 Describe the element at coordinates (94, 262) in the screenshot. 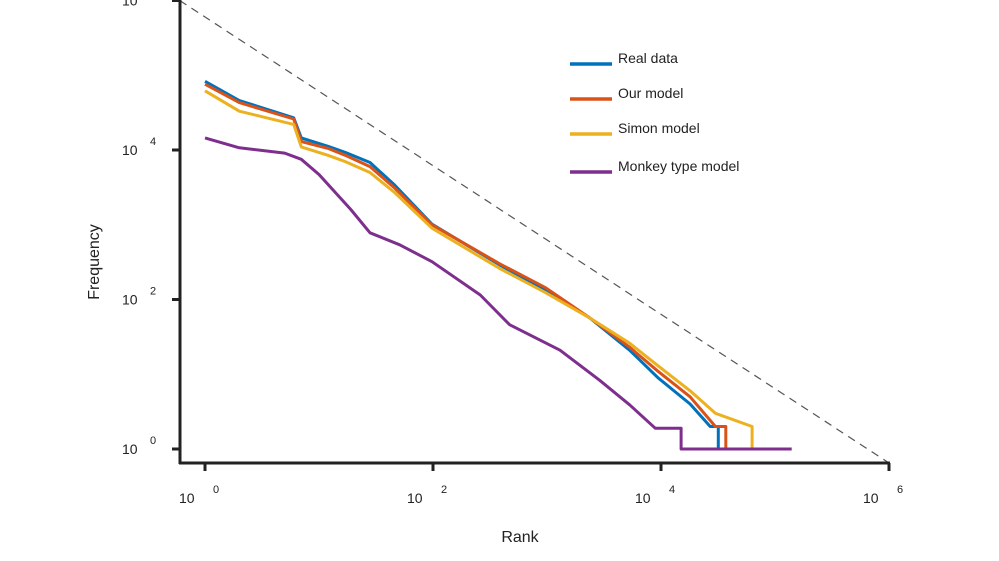

I see `y-axis-label: Frequency` at that location.